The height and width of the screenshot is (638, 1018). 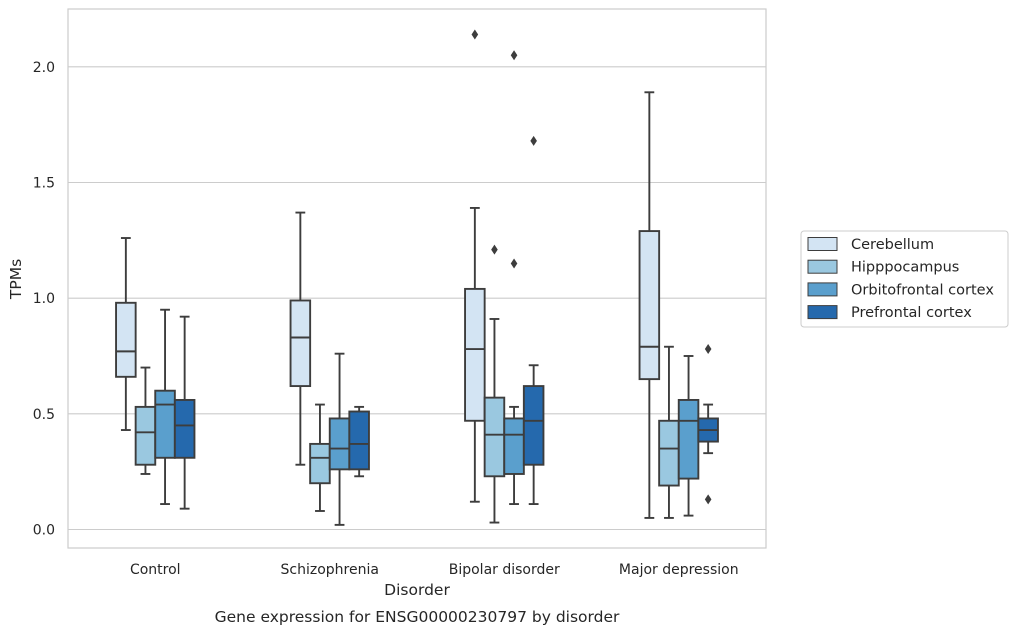 What do you see at coordinates (16, 279) in the screenshot?
I see `y-axis-title: TPMs` at bounding box center [16, 279].